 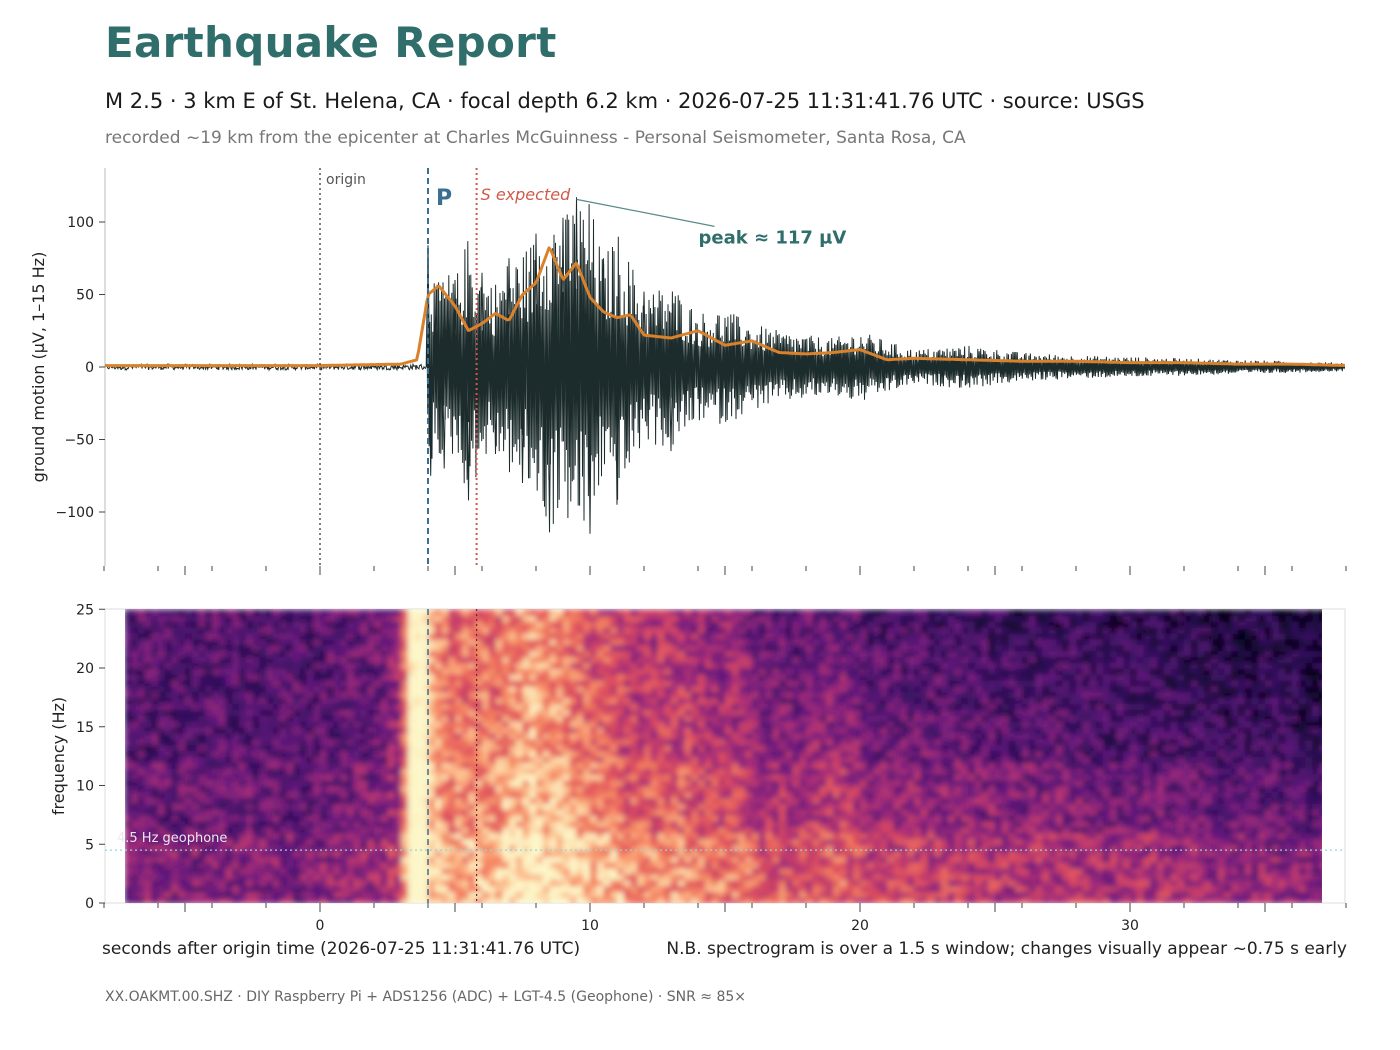 I want to click on waveform-y-tick-label: −100, so click(x=75, y=513).